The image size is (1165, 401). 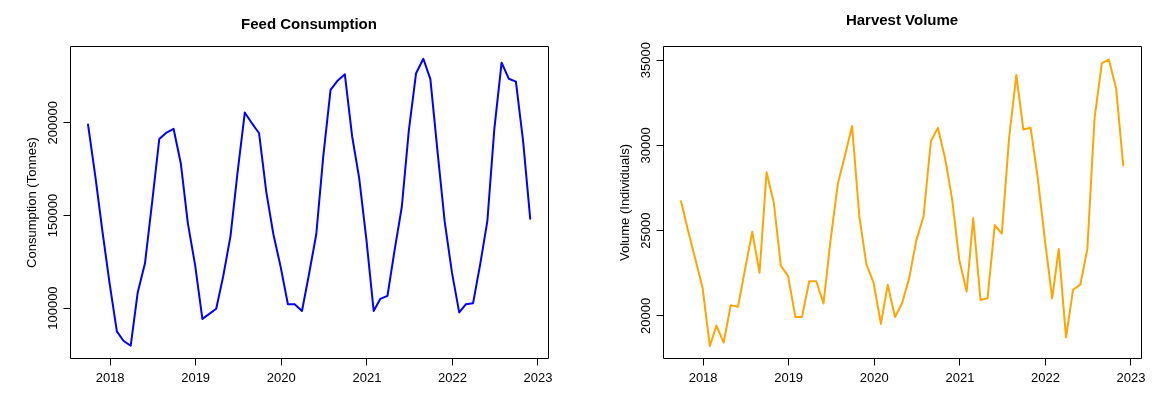 I want to click on y-tick-label: 150000, so click(x=52, y=215).